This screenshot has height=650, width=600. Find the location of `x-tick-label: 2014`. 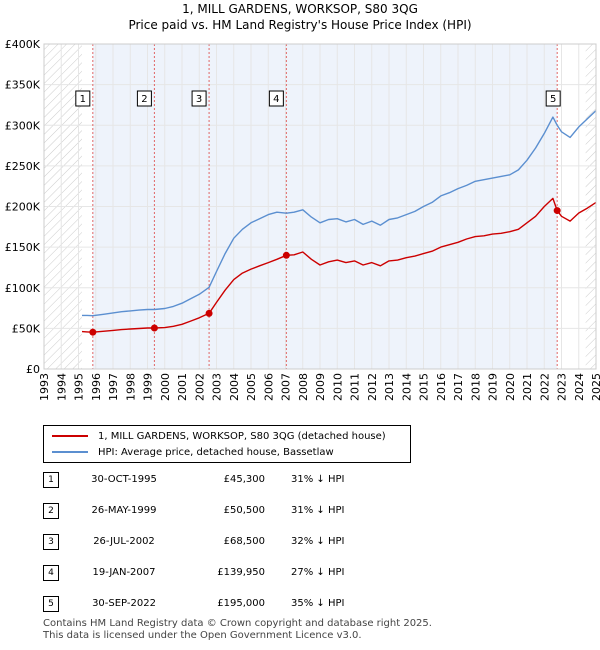

x-tick-label: 2014 is located at coordinates (406, 387).